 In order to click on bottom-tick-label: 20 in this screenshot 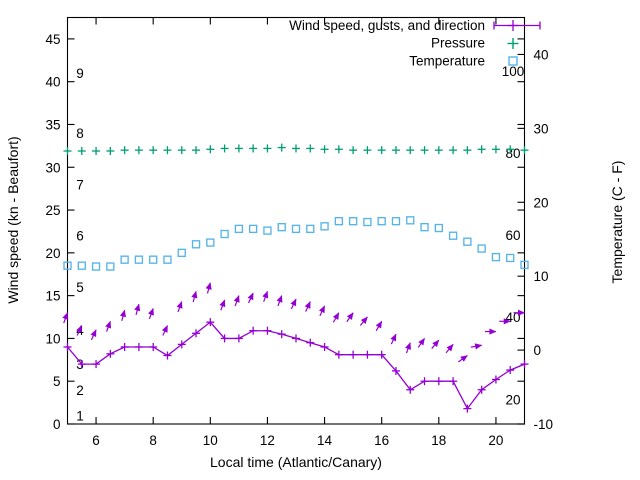, I will do `click(495, 440)`.